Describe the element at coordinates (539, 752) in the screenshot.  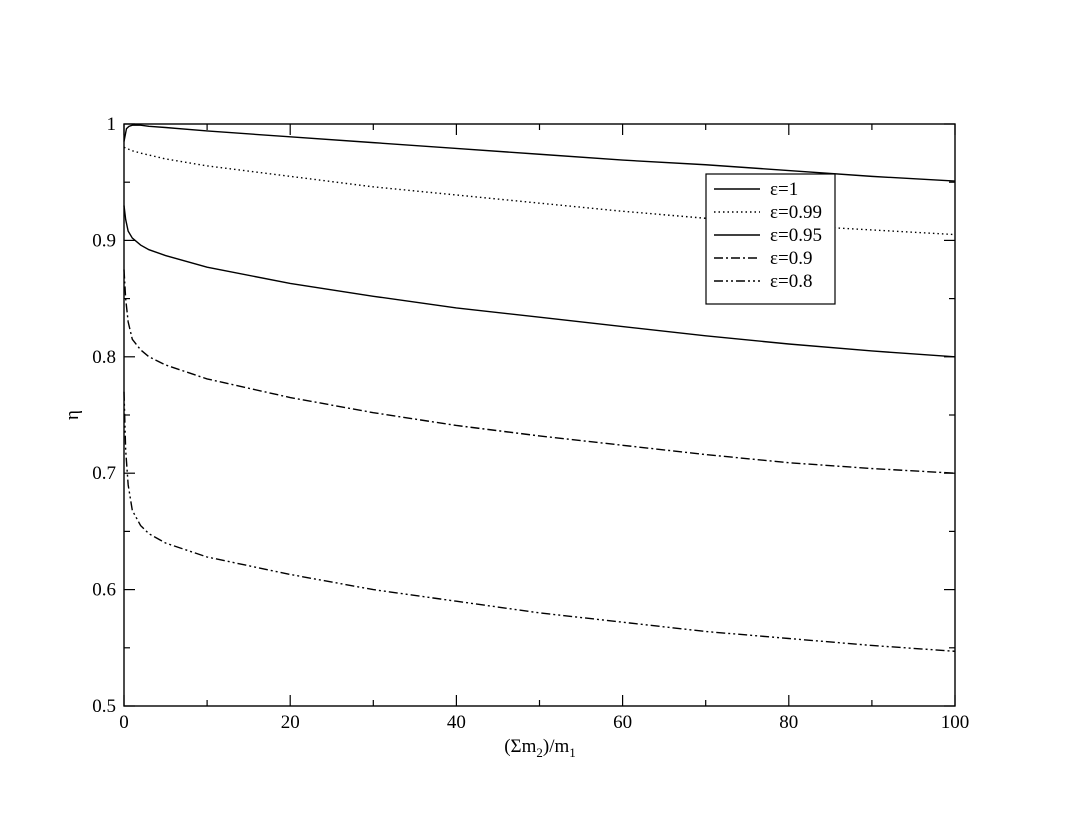
I see `x-axis-title-sub1: 2` at that location.